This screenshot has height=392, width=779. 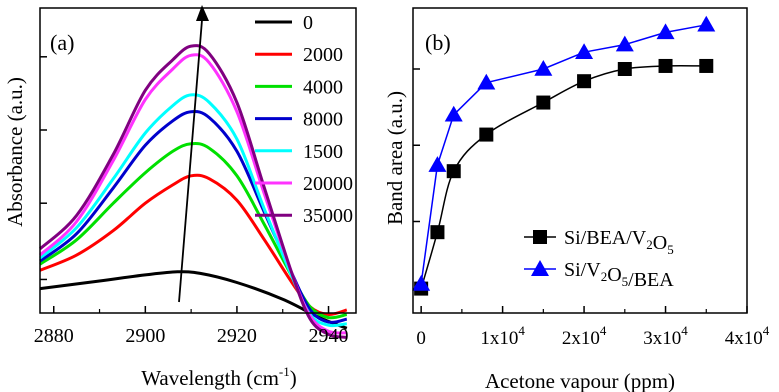 What do you see at coordinates (15, 152) in the screenshot?
I see `panel-a-y-axis-label: Absorbance (a.u.)` at bounding box center [15, 152].